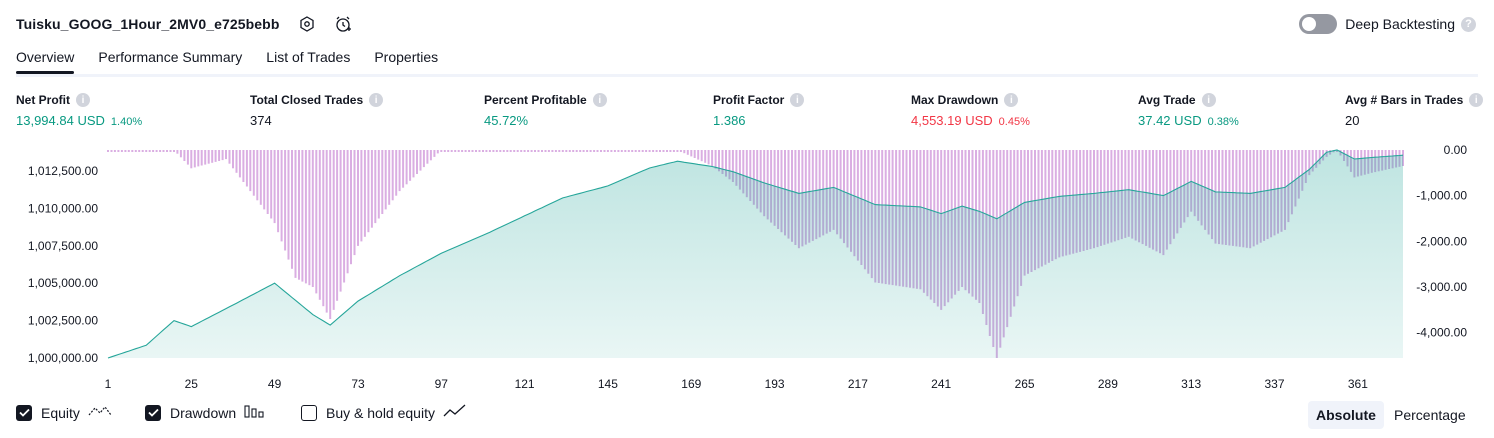 This screenshot has height=438, width=1494. I want to click on x-axis-tick-label: 361, so click(1358, 384).